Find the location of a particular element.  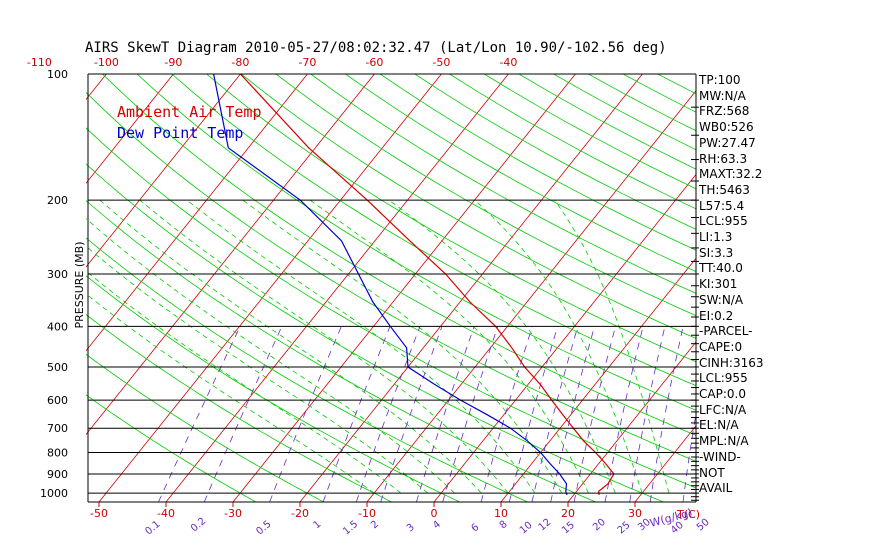

sounding-index-item: RH:63.3 is located at coordinates (723, 158).